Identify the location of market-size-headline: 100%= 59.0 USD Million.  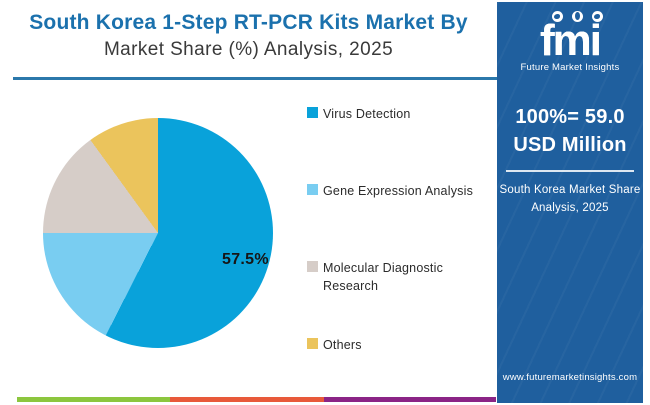
(570, 131).